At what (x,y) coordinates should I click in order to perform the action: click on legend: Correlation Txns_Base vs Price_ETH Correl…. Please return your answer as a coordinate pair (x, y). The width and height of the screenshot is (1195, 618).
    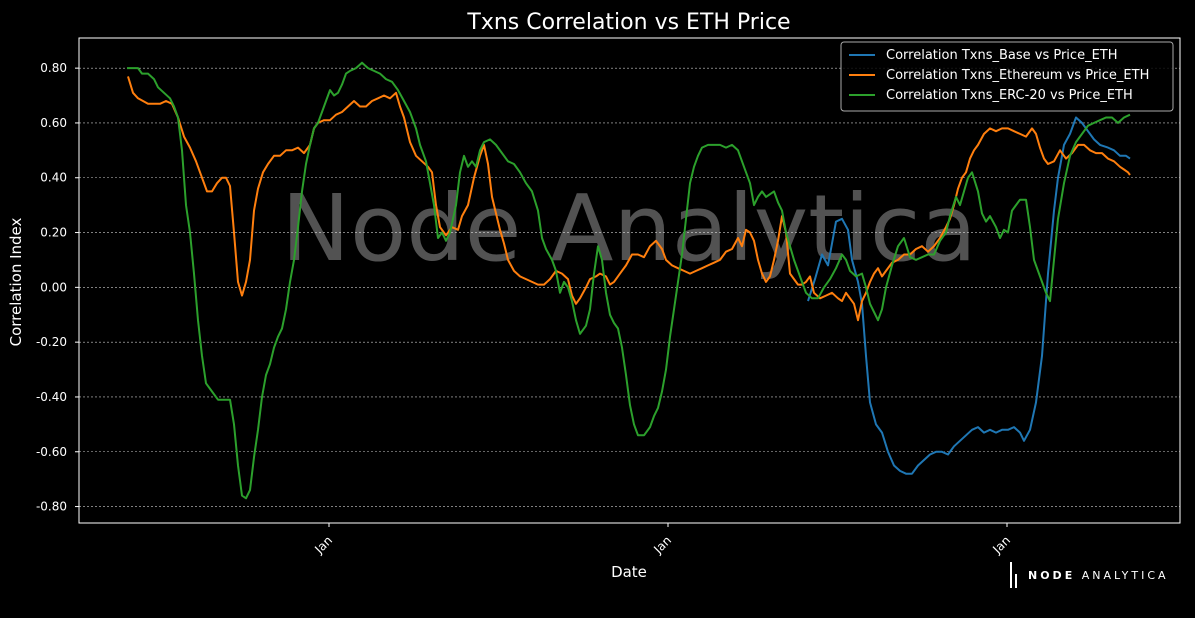
    Looking at the image, I should click on (1007, 76).